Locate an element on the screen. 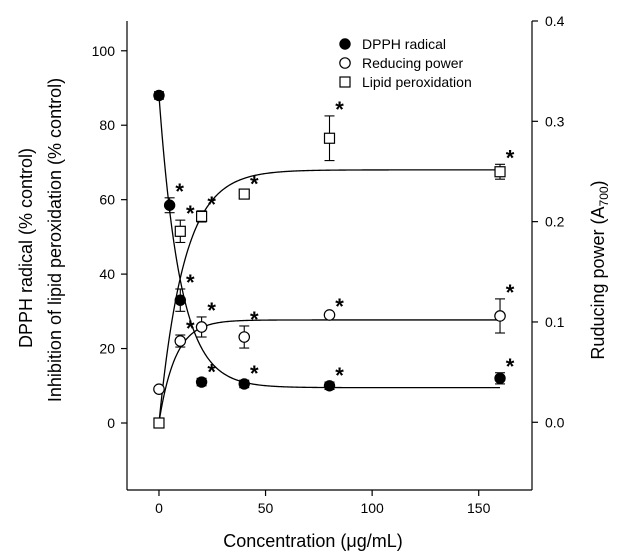  y-left-tick-label: 40 is located at coordinates (107, 274).